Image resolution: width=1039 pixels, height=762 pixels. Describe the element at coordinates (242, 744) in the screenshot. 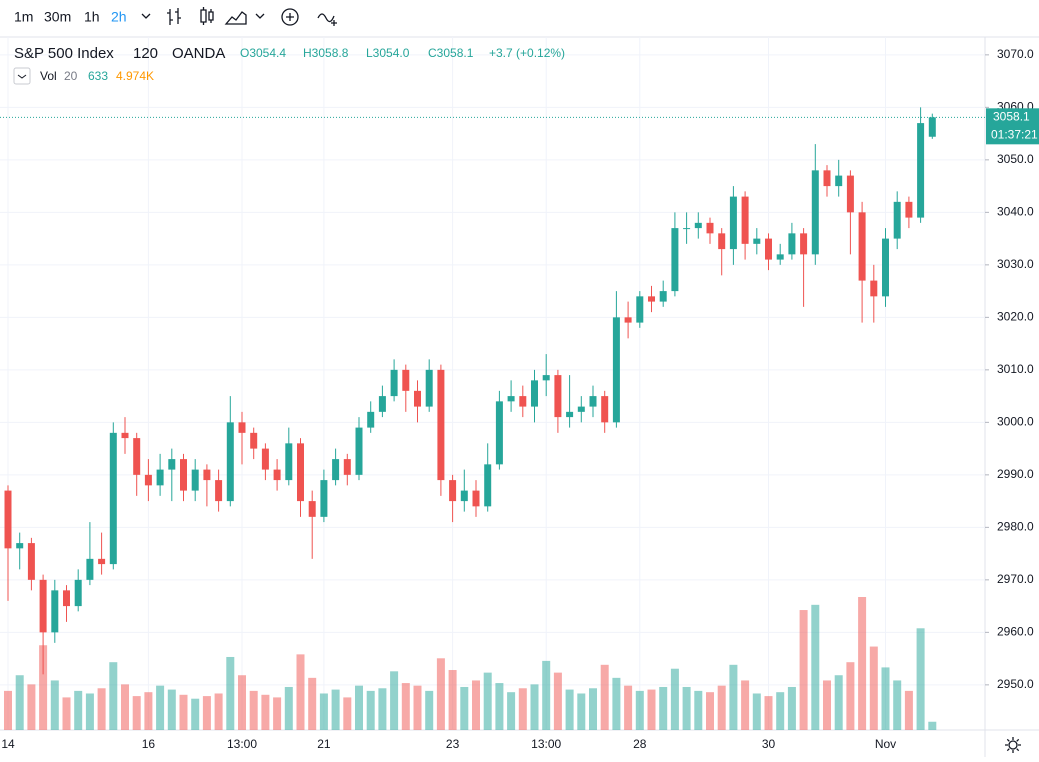

I see `x-tick-label: 13:00` at that location.